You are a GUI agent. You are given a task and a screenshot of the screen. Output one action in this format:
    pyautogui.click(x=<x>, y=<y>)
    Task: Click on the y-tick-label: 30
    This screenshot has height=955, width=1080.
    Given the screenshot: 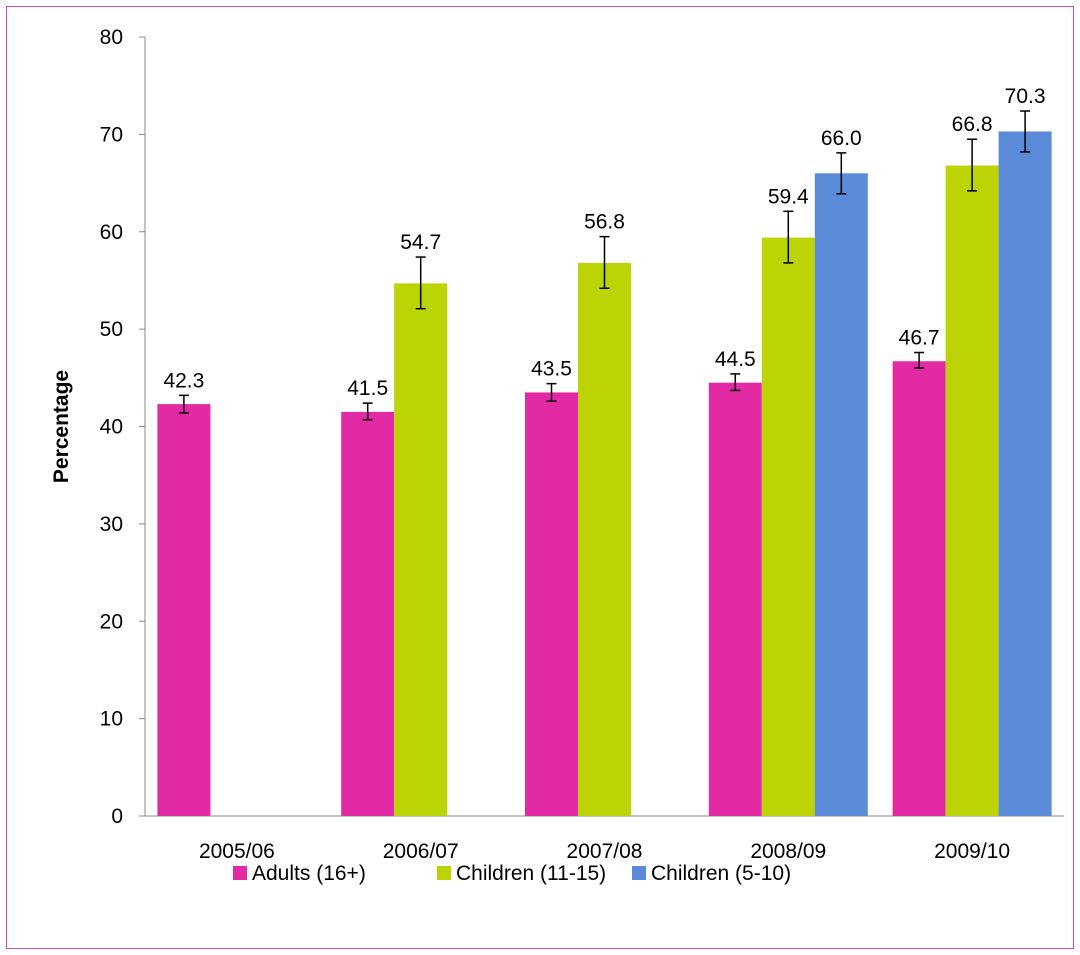 What is the action you would take?
    pyautogui.click(x=111, y=524)
    